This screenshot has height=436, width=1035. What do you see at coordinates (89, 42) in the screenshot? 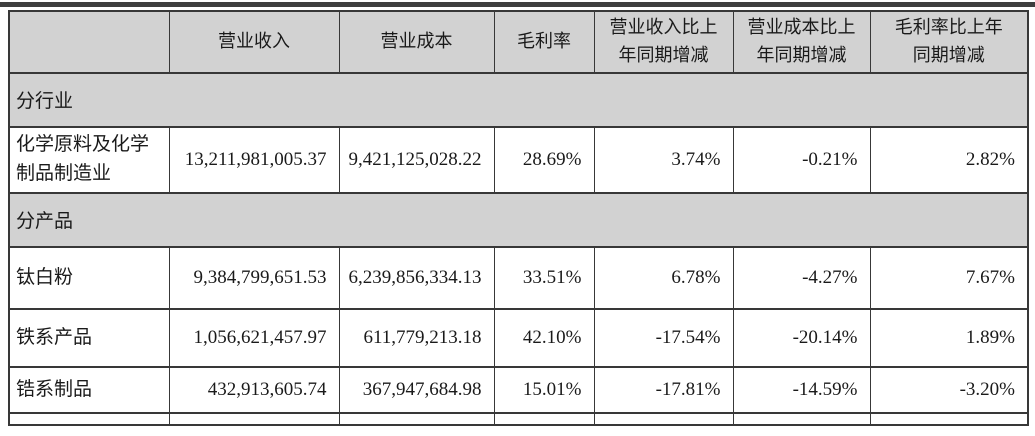
I see `col-header-blank` at bounding box center [89, 42].